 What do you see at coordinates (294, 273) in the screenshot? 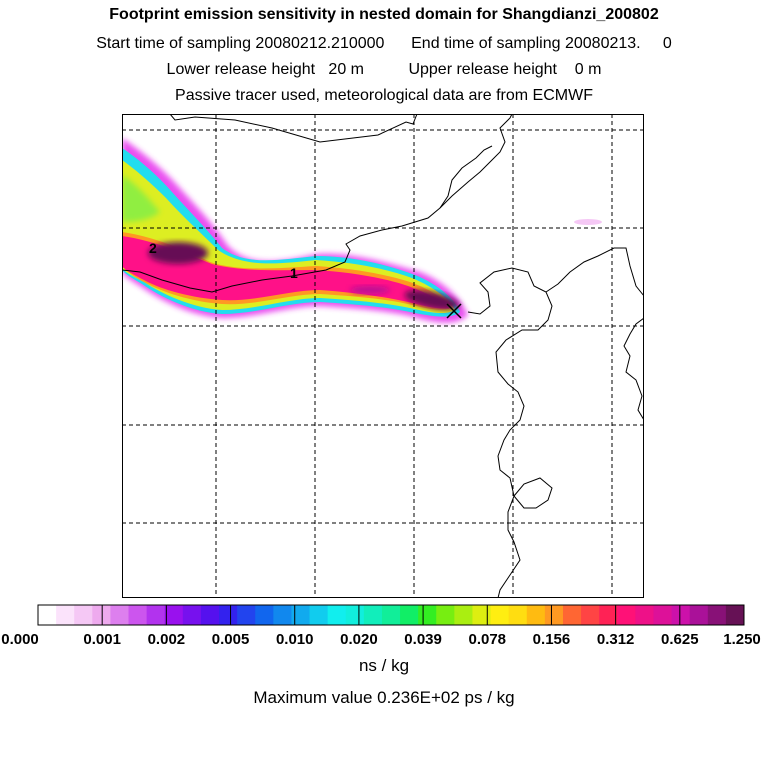
I see `day-marker-1: 1` at bounding box center [294, 273].